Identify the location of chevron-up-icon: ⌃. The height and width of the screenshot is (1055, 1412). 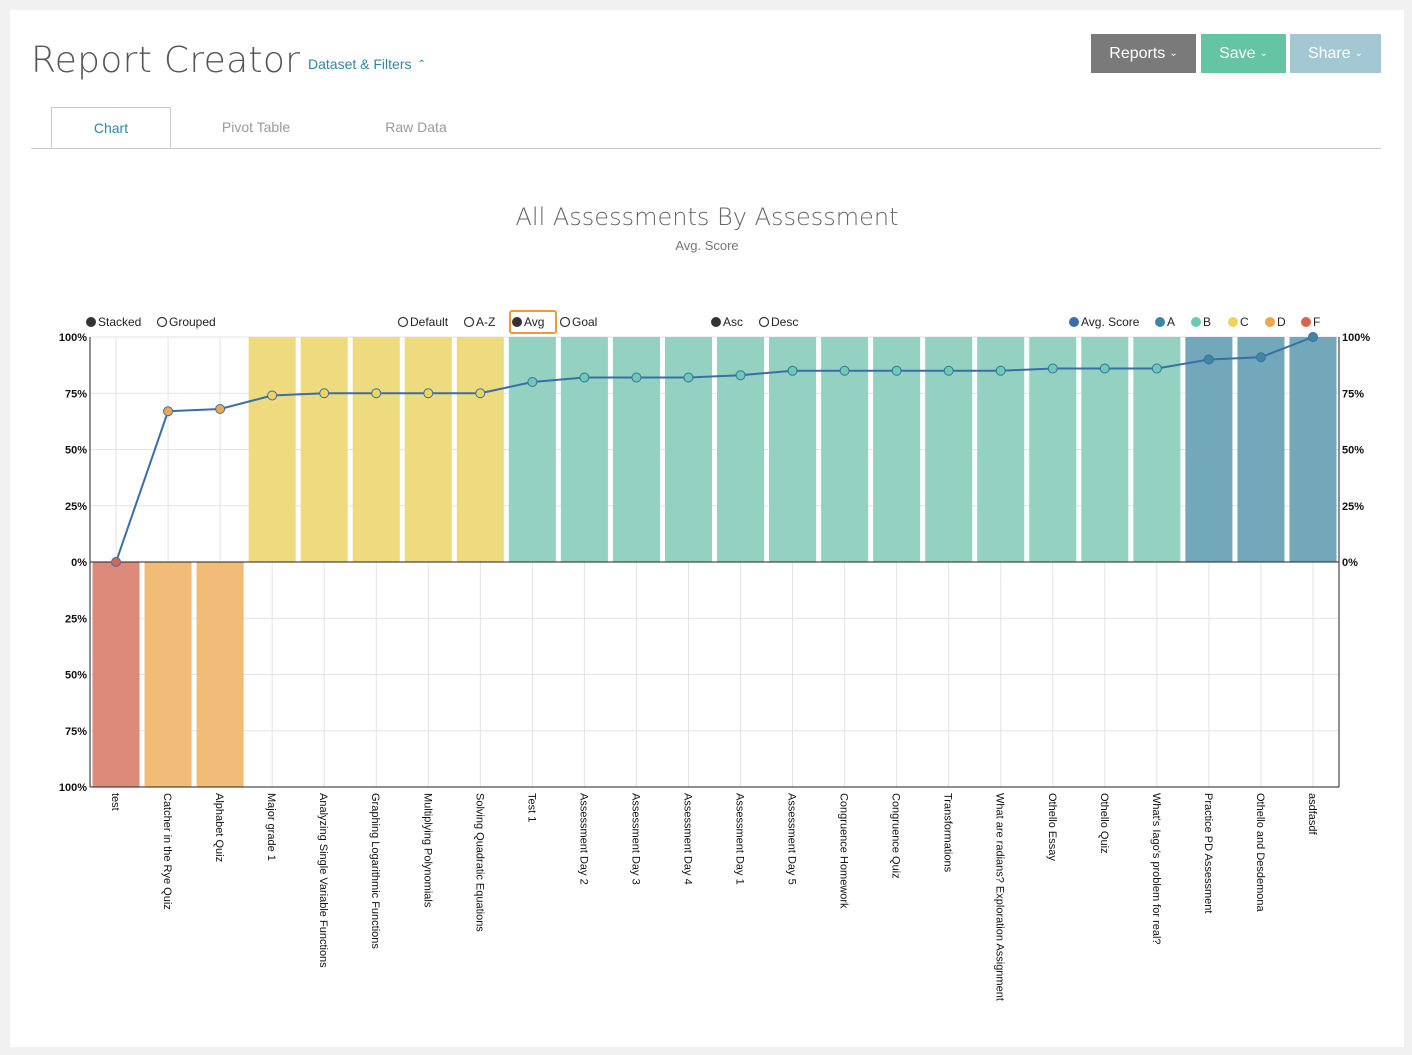
(421, 64).